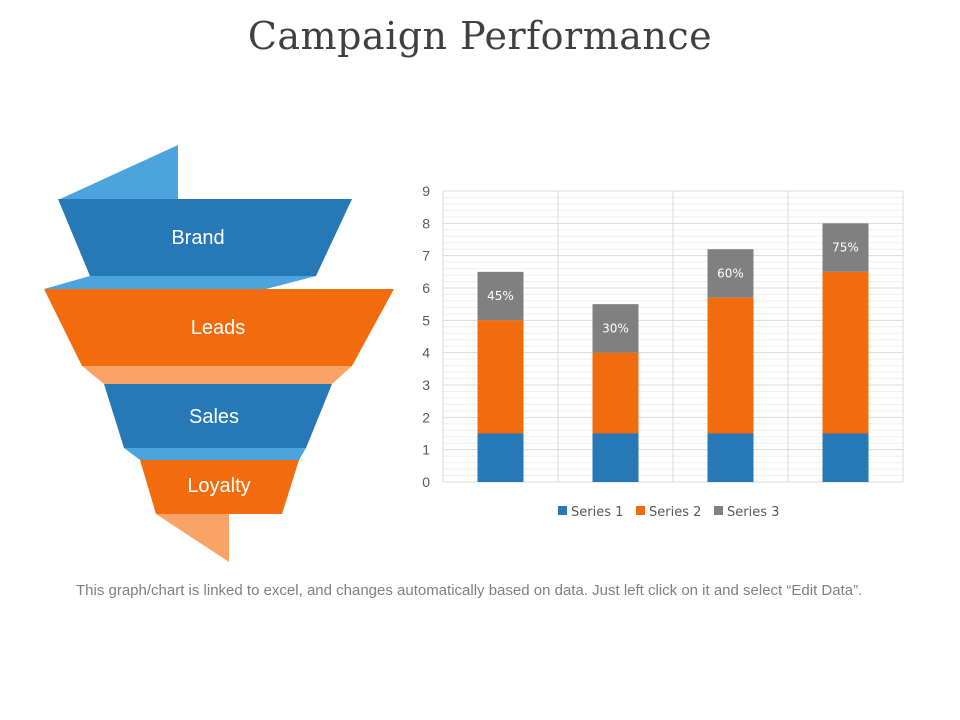 The image size is (960, 720). I want to click on legend-entry: Series 1, so click(597, 512).